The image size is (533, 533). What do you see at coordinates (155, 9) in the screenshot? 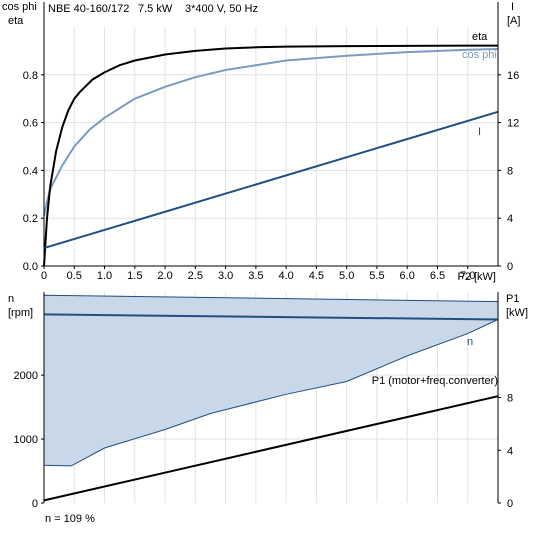
I see `header-power: 7.5 kW` at bounding box center [155, 9].